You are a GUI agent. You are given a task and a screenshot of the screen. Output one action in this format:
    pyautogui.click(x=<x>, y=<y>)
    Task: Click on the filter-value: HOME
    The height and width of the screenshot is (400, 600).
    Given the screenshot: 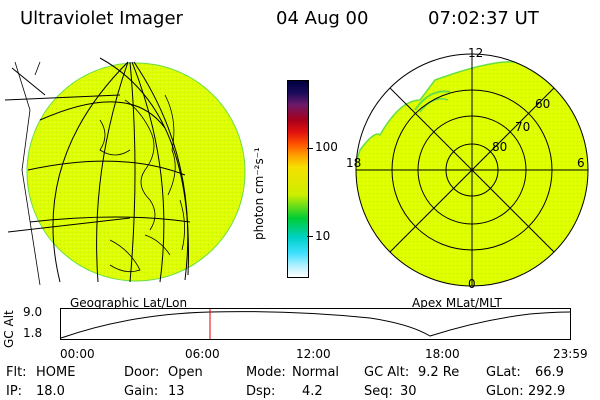 What is the action you would take?
    pyautogui.click(x=56, y=372)
    